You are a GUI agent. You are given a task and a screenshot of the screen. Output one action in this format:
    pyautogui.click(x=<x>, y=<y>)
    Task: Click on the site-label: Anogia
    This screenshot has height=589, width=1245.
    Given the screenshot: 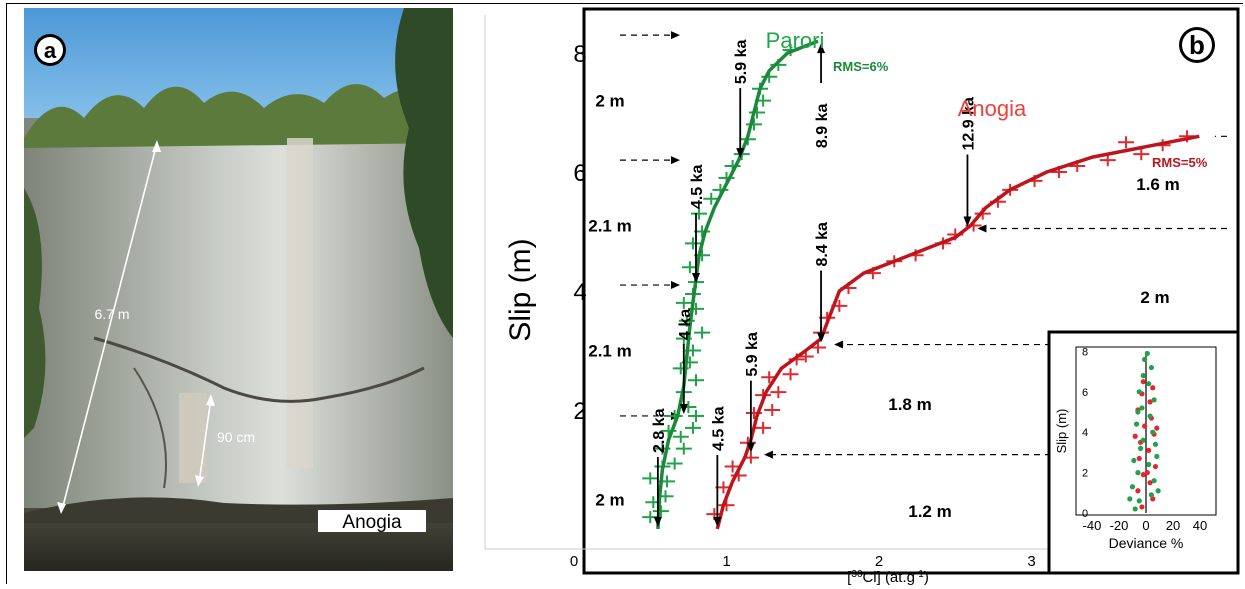 What is the action you would take?
    pyautogui.click(x=372, y=522)
    